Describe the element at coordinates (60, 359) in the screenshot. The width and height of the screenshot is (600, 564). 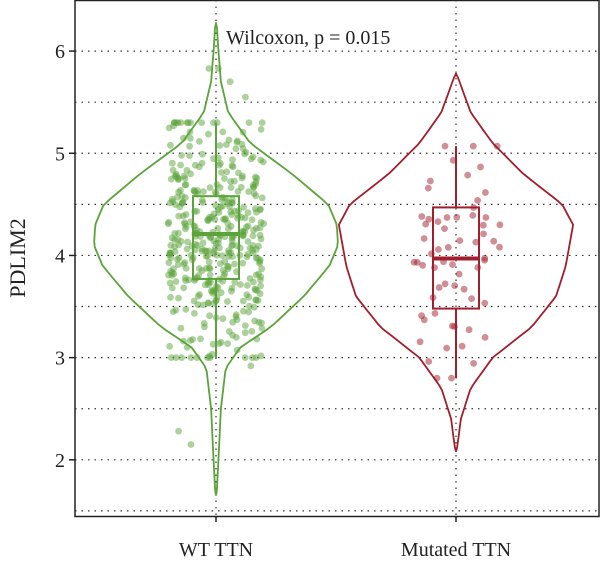
I see `y-tick-label: 3` at that location.